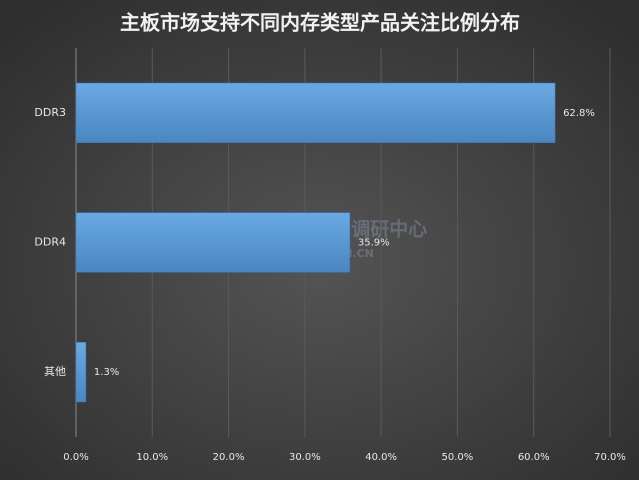 The image size is (639, 480). Describe the element at coordinates (579, 113) in the screenshot. I see `data-label: 62.8%` at that location.